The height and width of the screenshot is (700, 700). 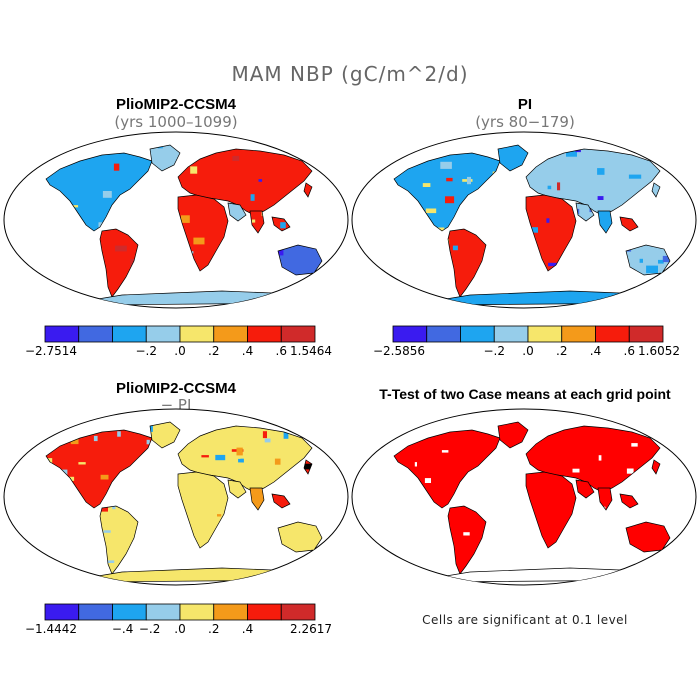 I want to click on figure-title: MAM NBP (gC/m^2/d), so click(x=350, y=74).